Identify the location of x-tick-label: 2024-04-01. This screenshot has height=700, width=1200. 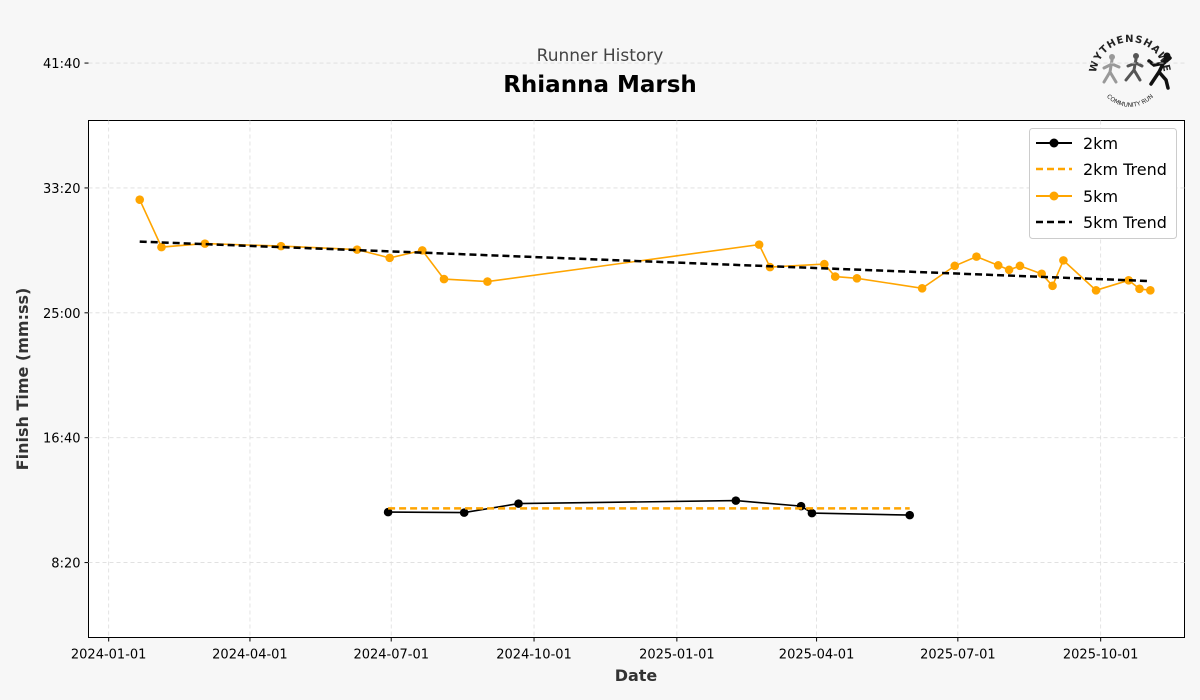
(250, 655).